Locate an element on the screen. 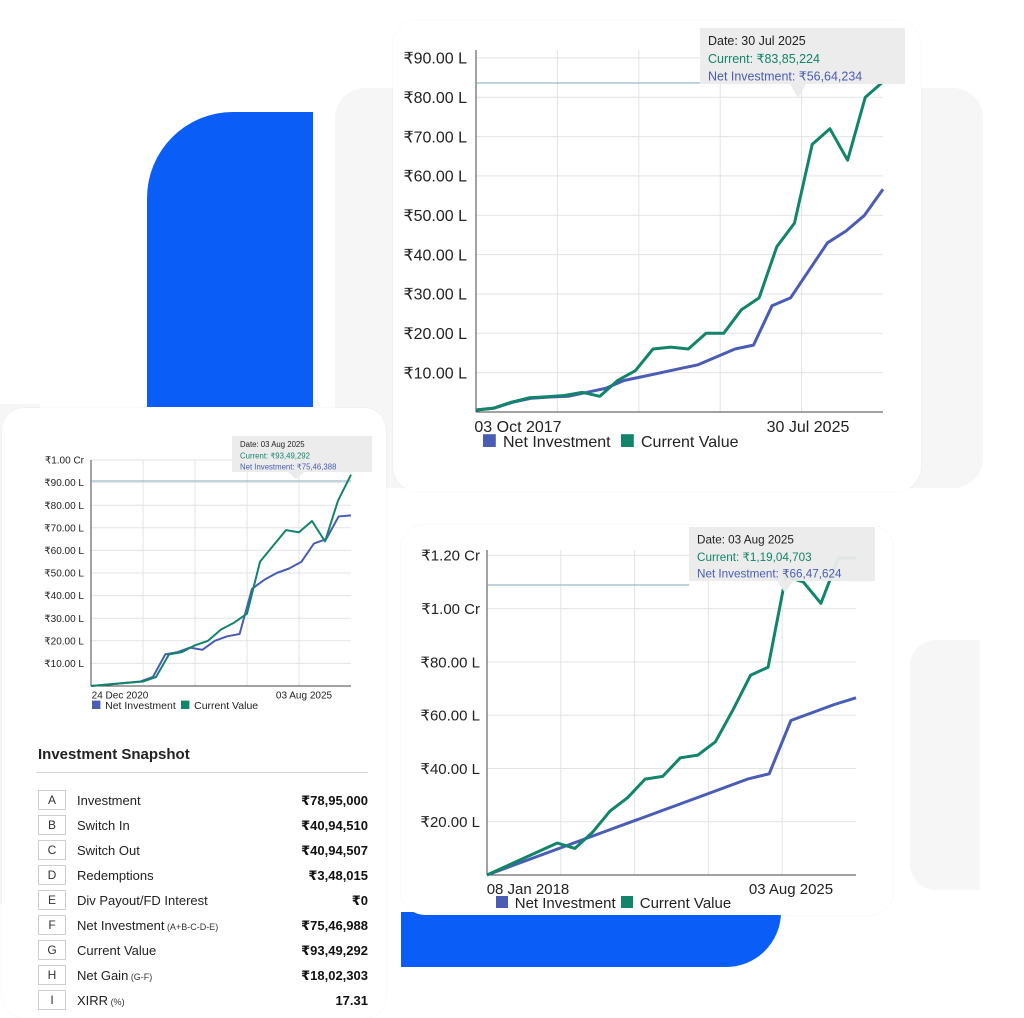  snapshot-row: G Current Value ₹93,49,292 is located at coordinates (204, 950).